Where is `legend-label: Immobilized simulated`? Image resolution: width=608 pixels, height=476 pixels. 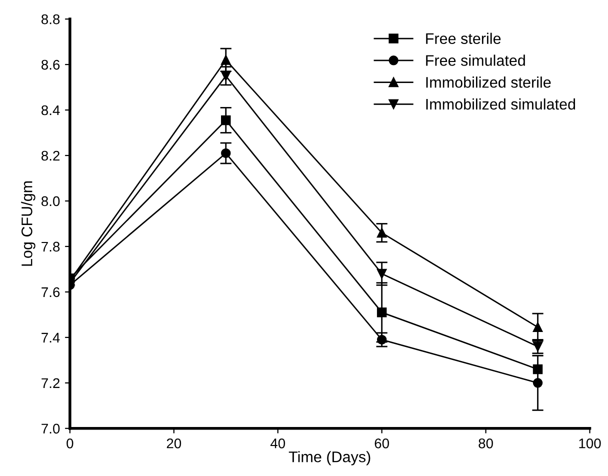 legend-label: Immobilized simulated is located at coordinates (501, 104).